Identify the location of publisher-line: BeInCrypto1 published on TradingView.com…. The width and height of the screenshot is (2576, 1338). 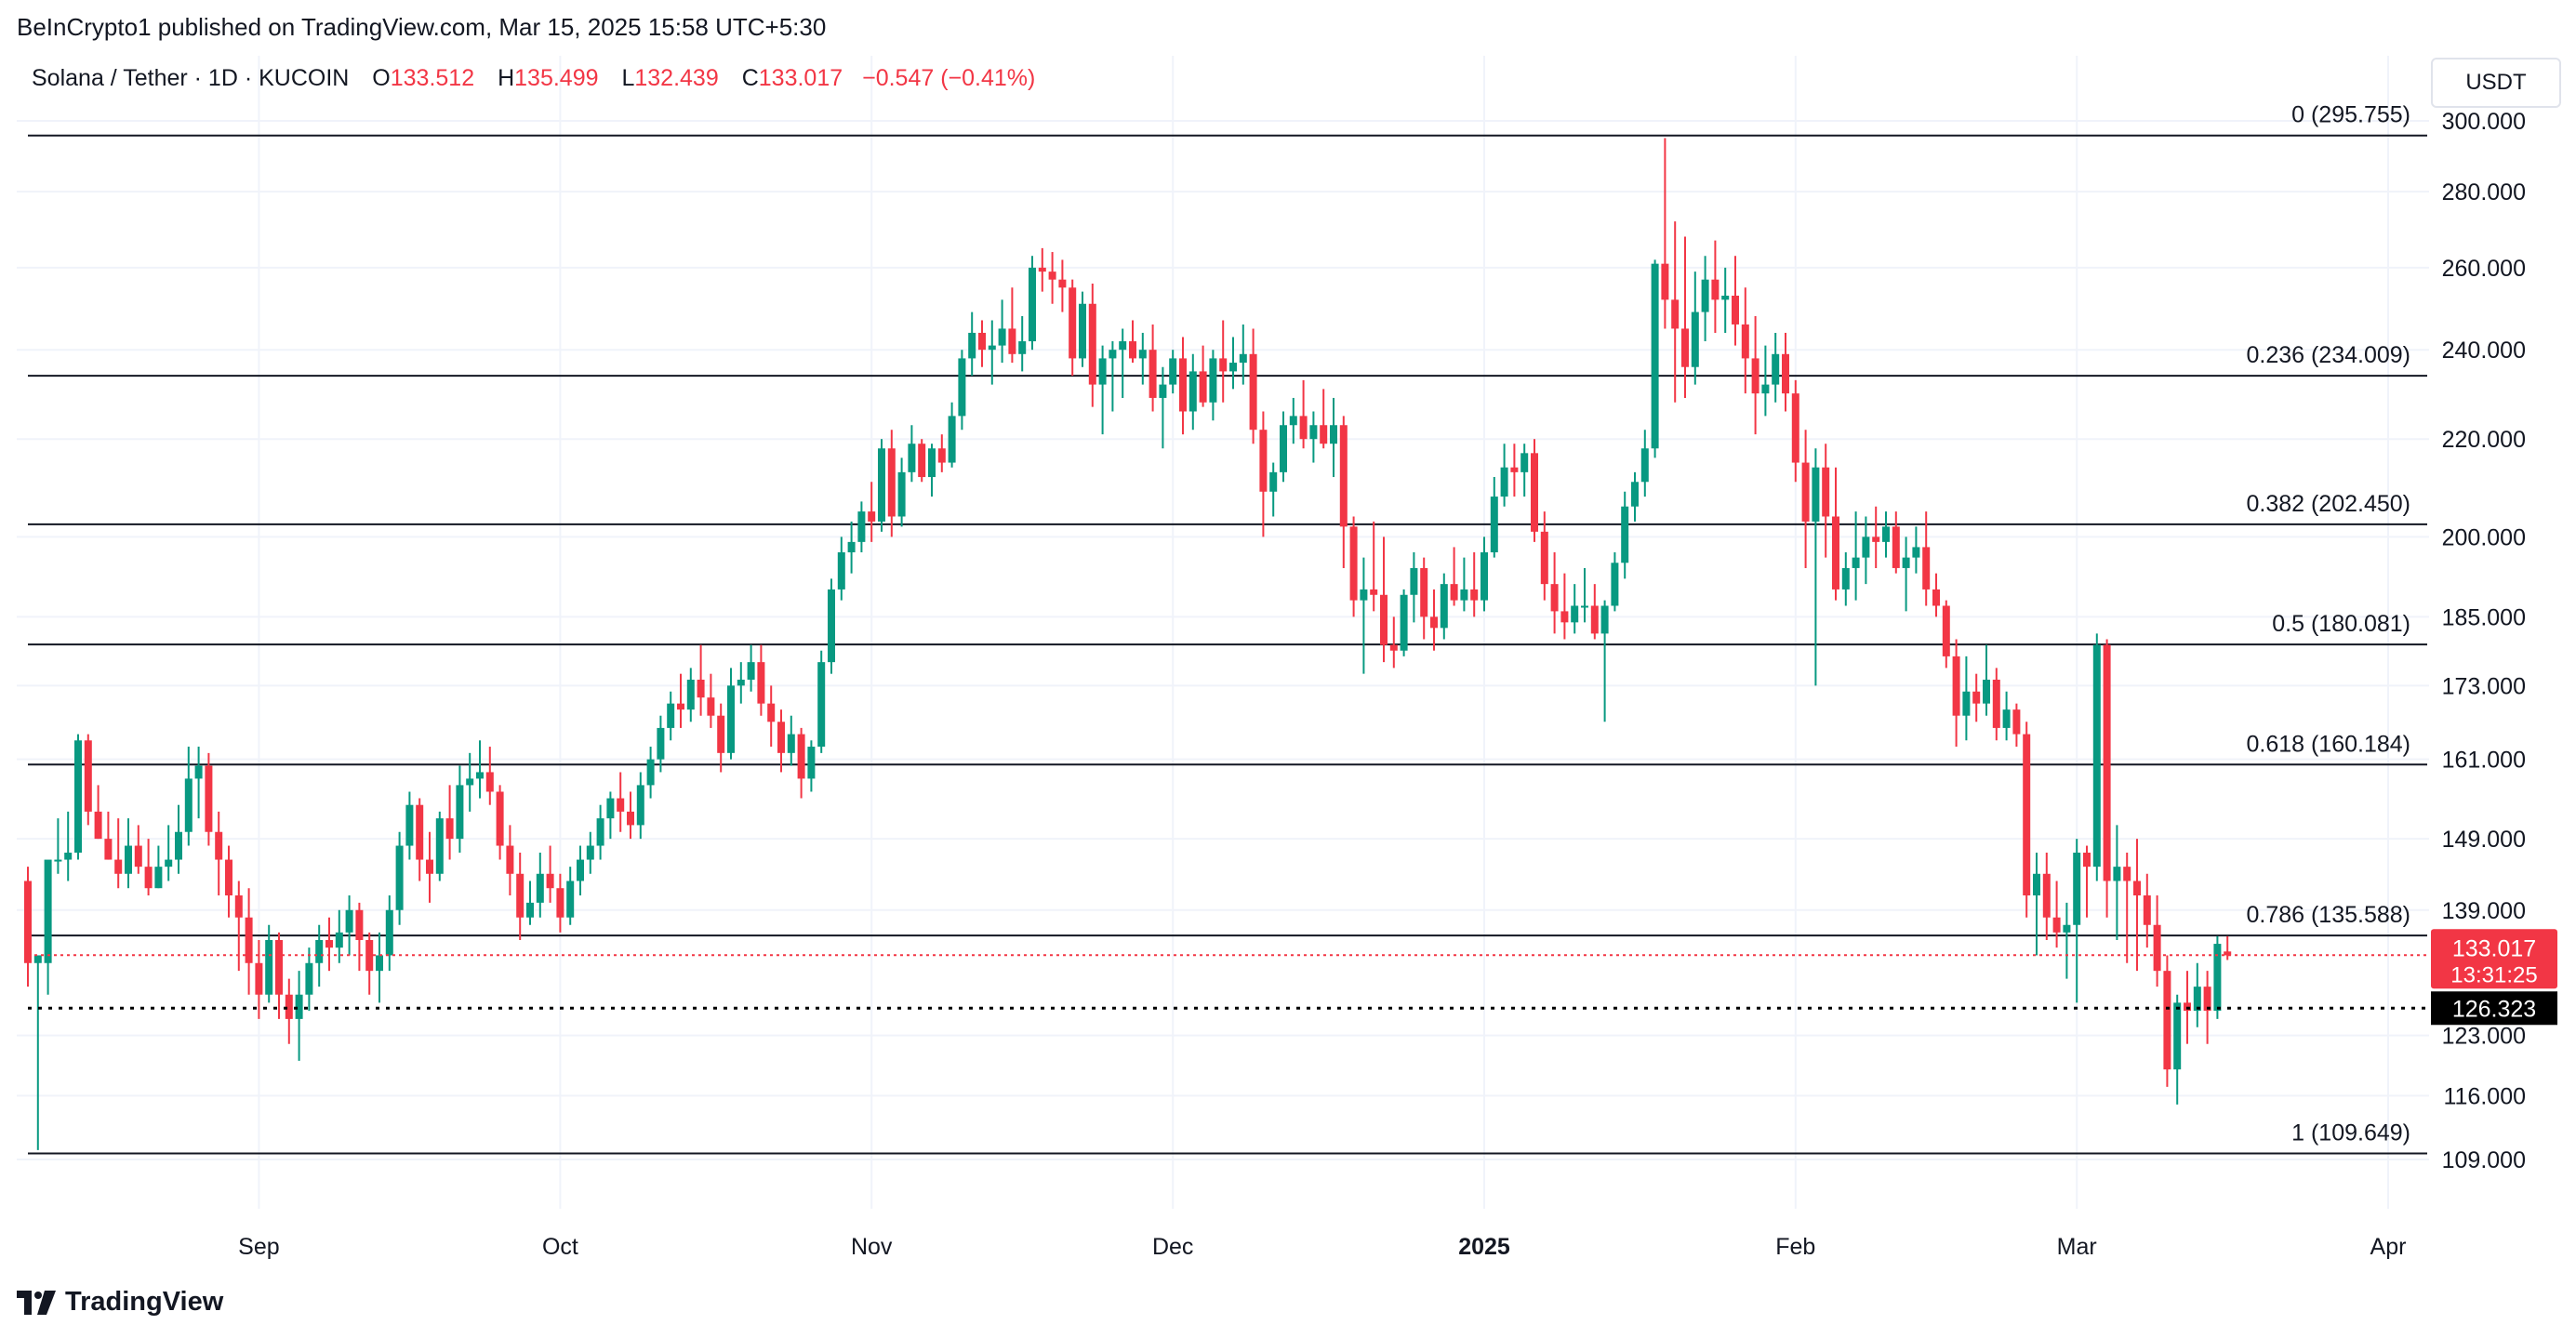
(422, 27).